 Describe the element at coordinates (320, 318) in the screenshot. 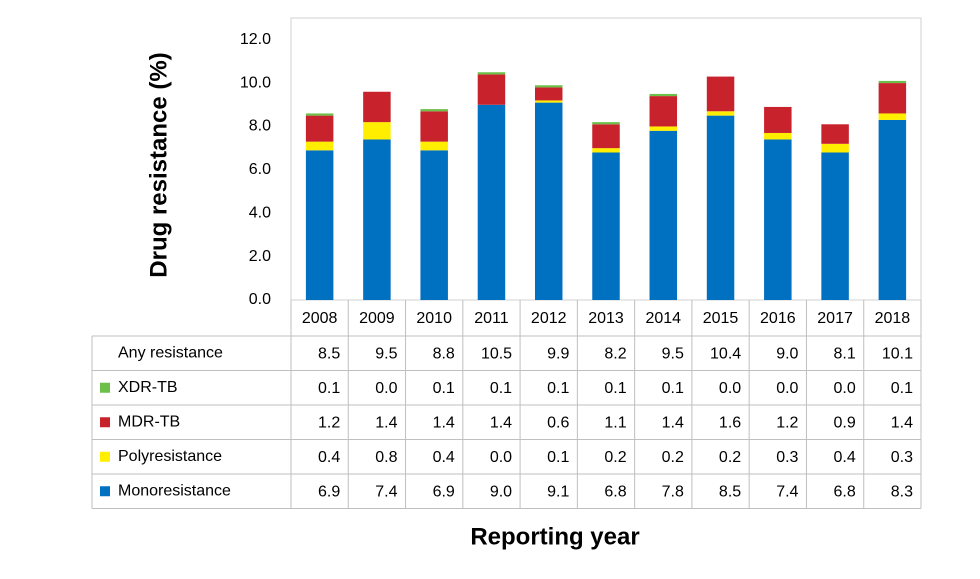

I see `x-tick-label: 2008` at that location.